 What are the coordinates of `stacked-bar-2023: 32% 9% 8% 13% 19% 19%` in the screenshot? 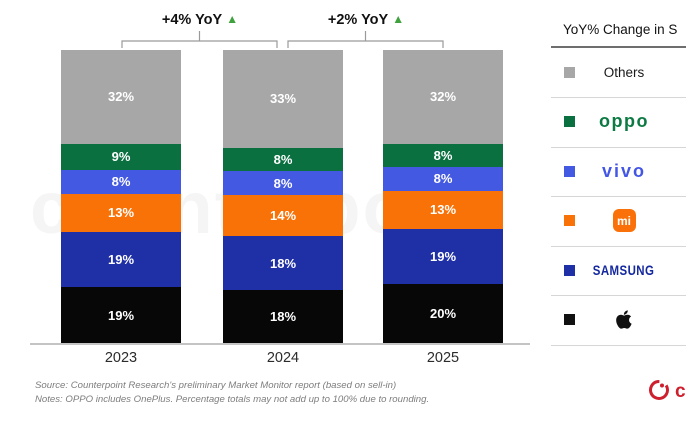 It's located at (121, 196).